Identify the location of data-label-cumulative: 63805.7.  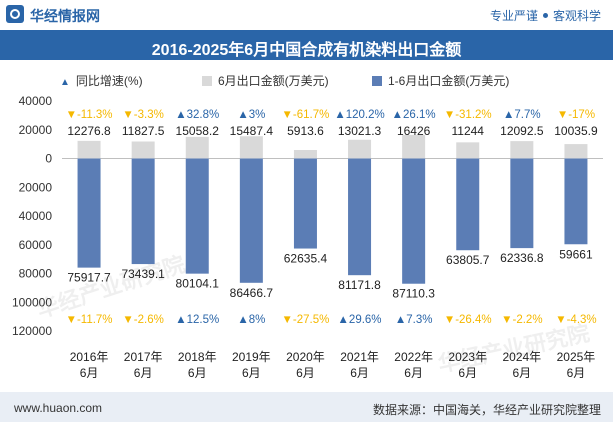
(468, 260).